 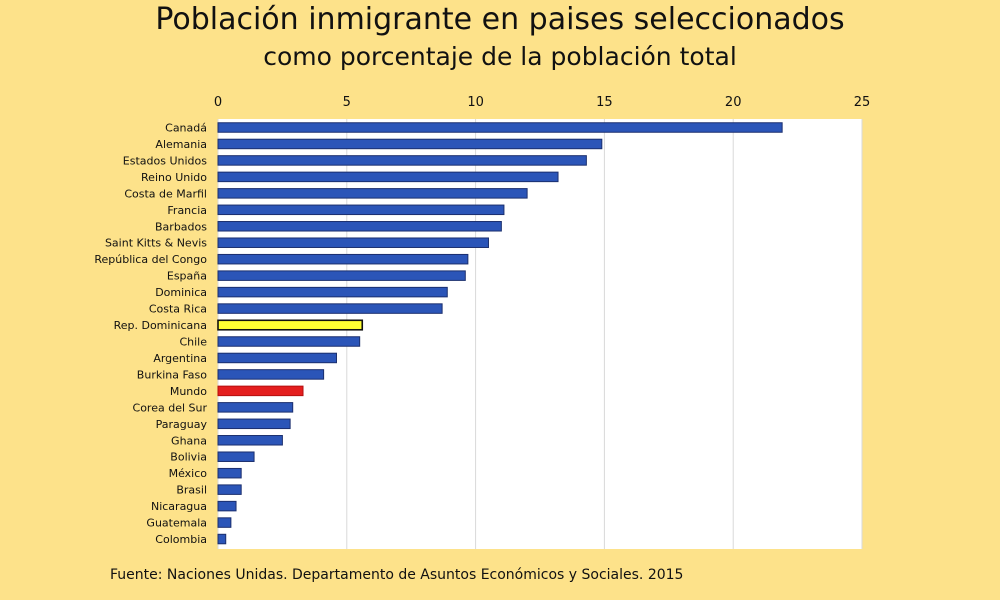 I want to click on category-label: Reino Unido, so click(x=174, y=177).